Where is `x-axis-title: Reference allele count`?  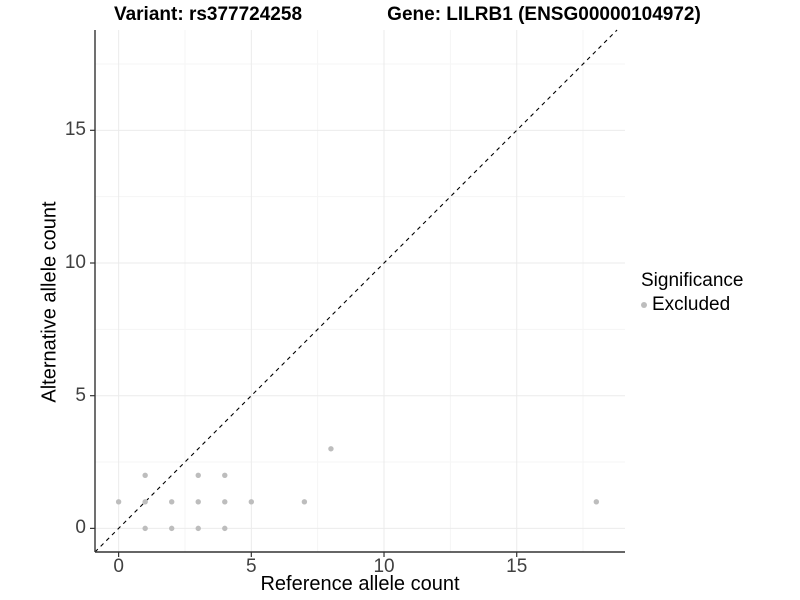
x-axis-title: Reference allele count is located at coordinates (360, 584).